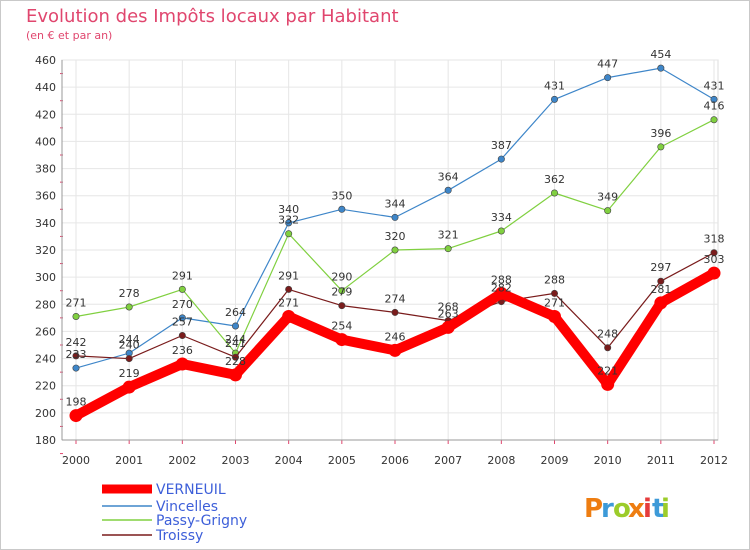  Describe the element at coordinates (395, 203) in the screenshot. I see `data-label-vincelles: 344` at that location.